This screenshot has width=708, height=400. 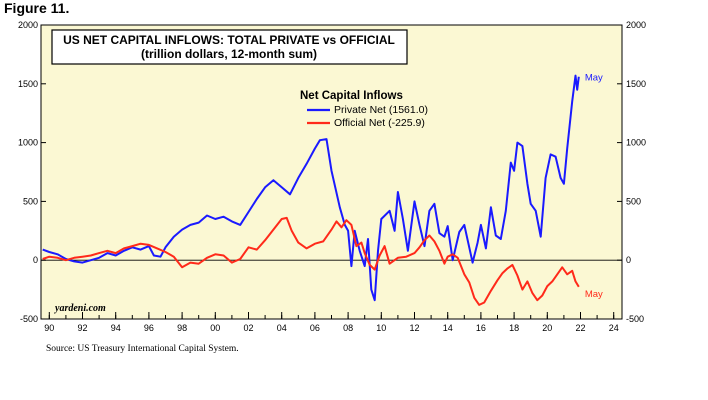 What do you see at coordinates (28, 84) in the screenshot?
I see `y-tick-label-left: 1500` at bounding box center [28, 84].